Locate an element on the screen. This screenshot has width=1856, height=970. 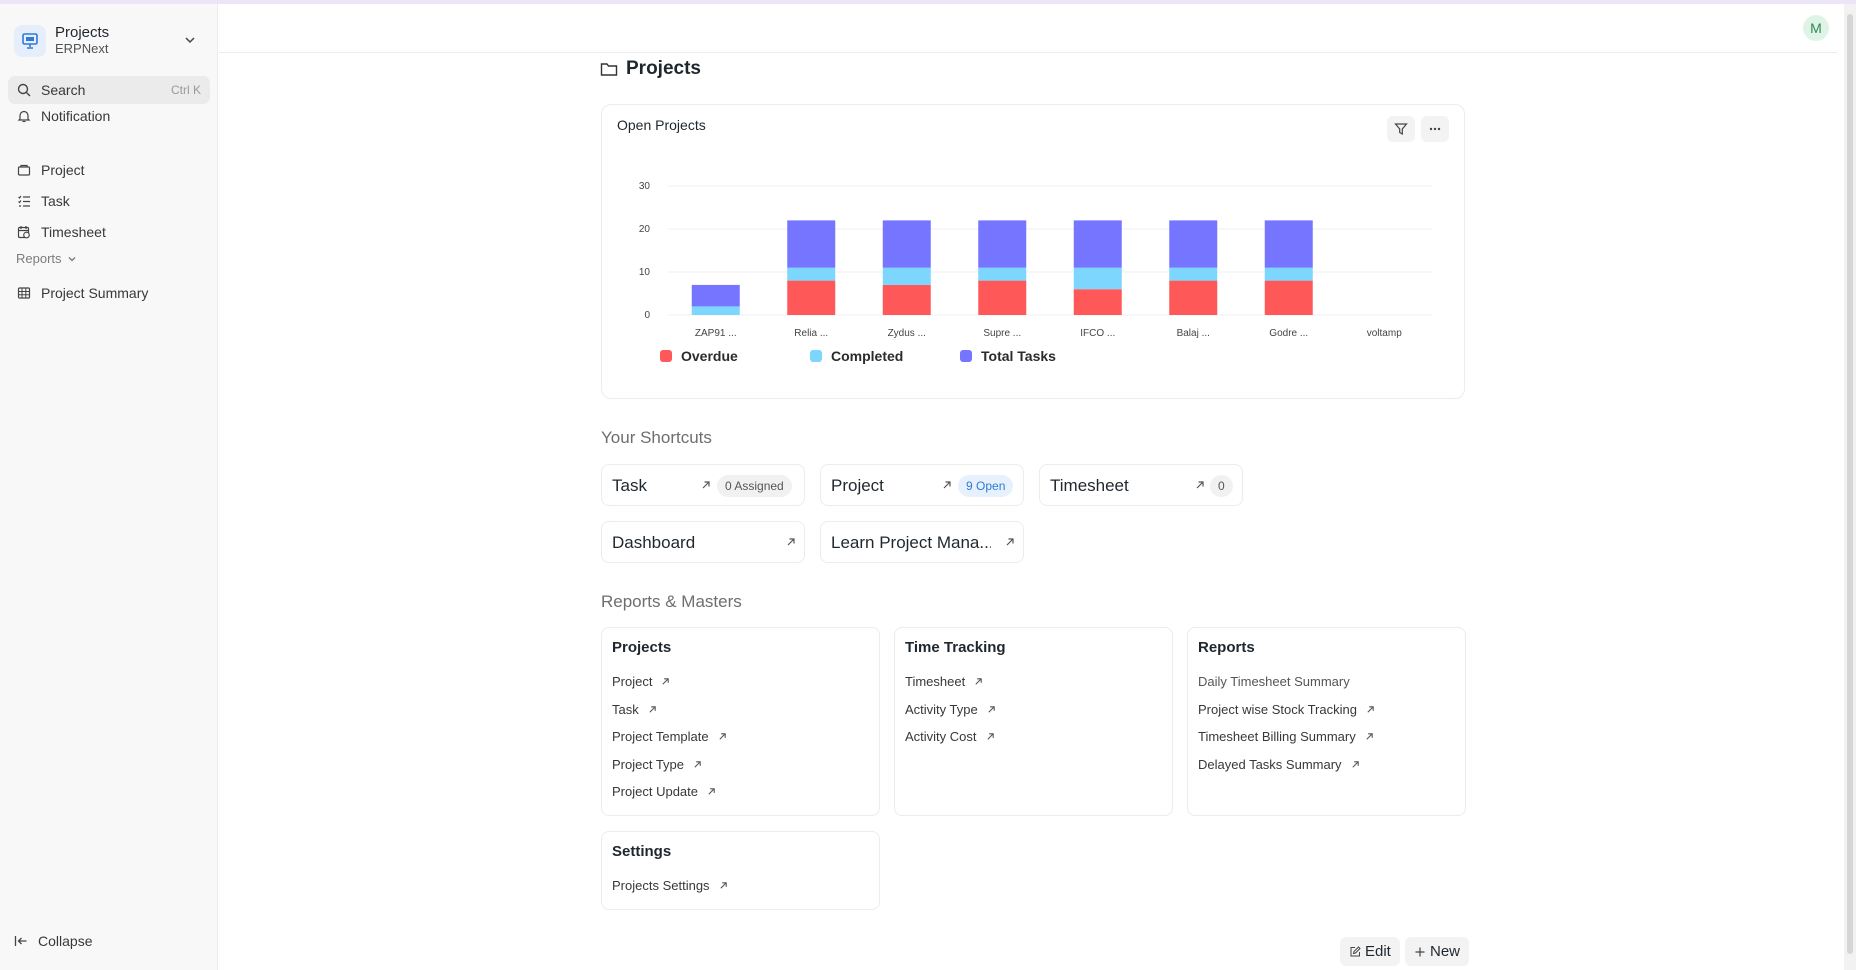
new-button: New is located at coordinates (1437, 951).